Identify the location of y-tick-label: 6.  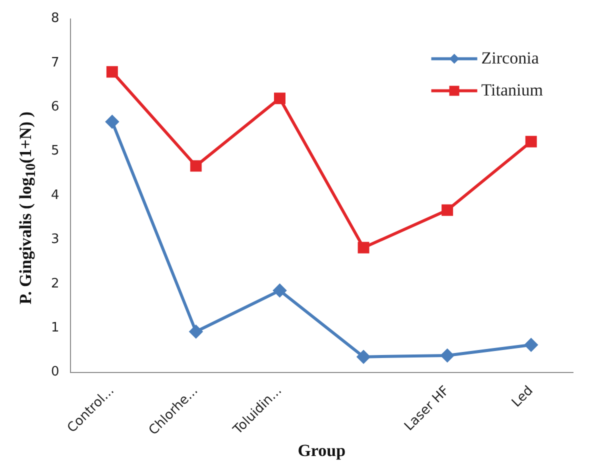
(55, 107).